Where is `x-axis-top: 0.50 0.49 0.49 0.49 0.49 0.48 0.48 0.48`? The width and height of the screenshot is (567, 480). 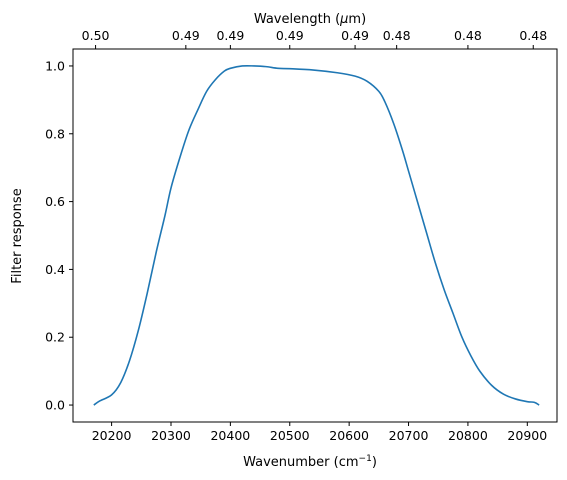
x-axis-top: 0.50 0.49 0.49 0.49 0.49 0.48 0.48 0.48 is located at coordinates (314, 38).